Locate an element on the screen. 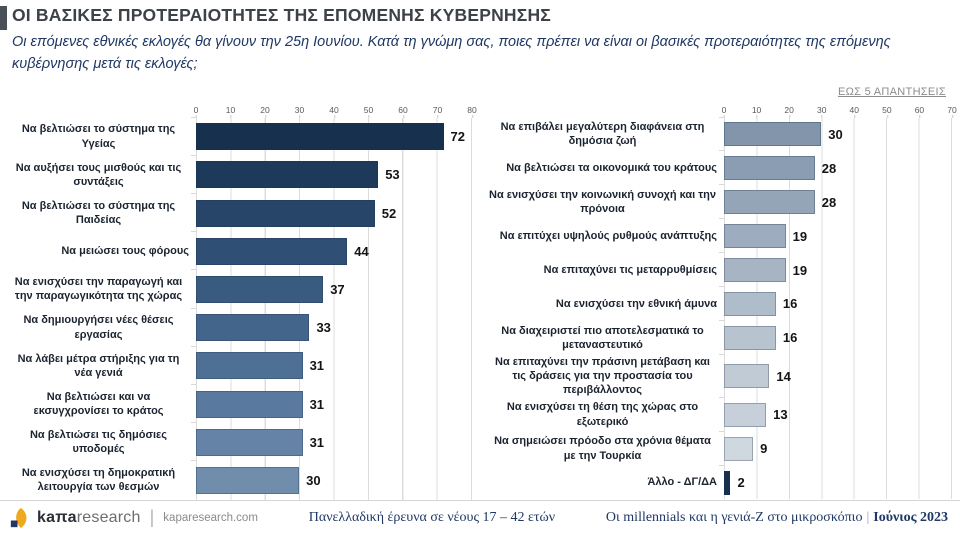 Image resolution: width=960 pixels, height=537 pixels. plot-cell: 9 is located at coordinates (835, 448).